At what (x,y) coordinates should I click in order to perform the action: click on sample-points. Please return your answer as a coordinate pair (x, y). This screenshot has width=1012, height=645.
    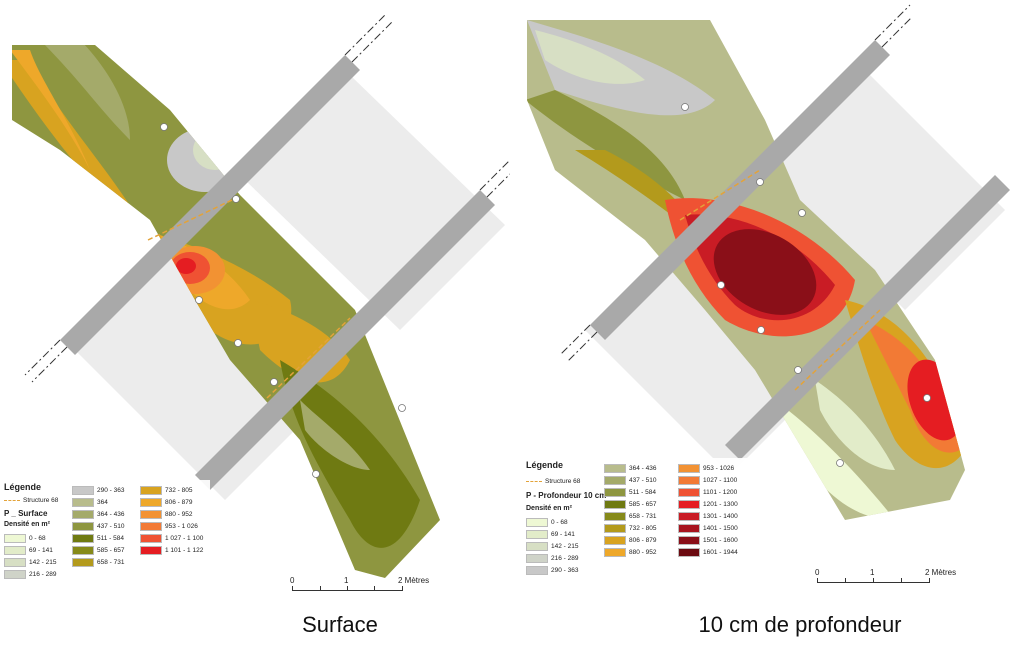
    Looking at the image, I should click on (283, 300).